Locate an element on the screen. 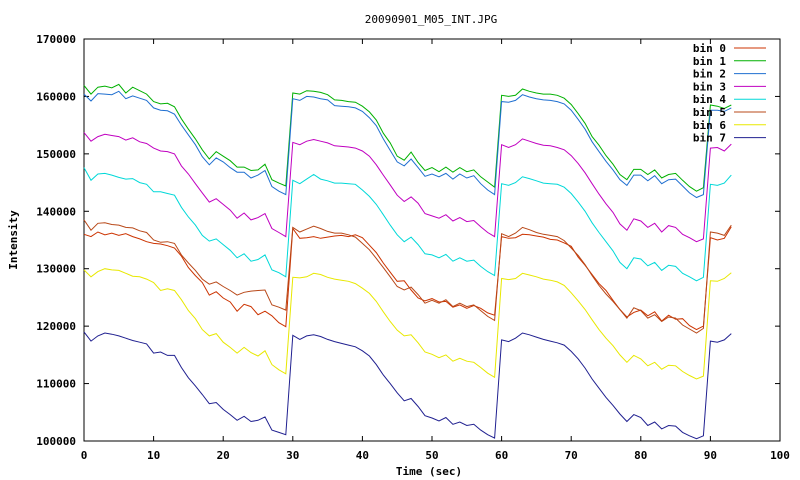 This screenshot has height=480, width=800. legend-label: bin 3 is located at coordinates (709, 86).